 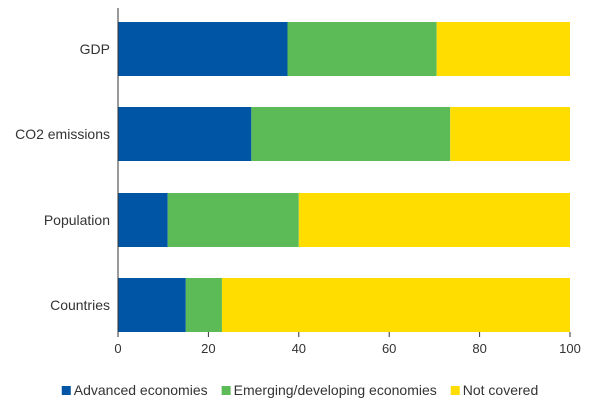 What do you see at coordinates (95, 49) in the screenshot?
I see `category-label: GDP` at bounding box center [95, 49].